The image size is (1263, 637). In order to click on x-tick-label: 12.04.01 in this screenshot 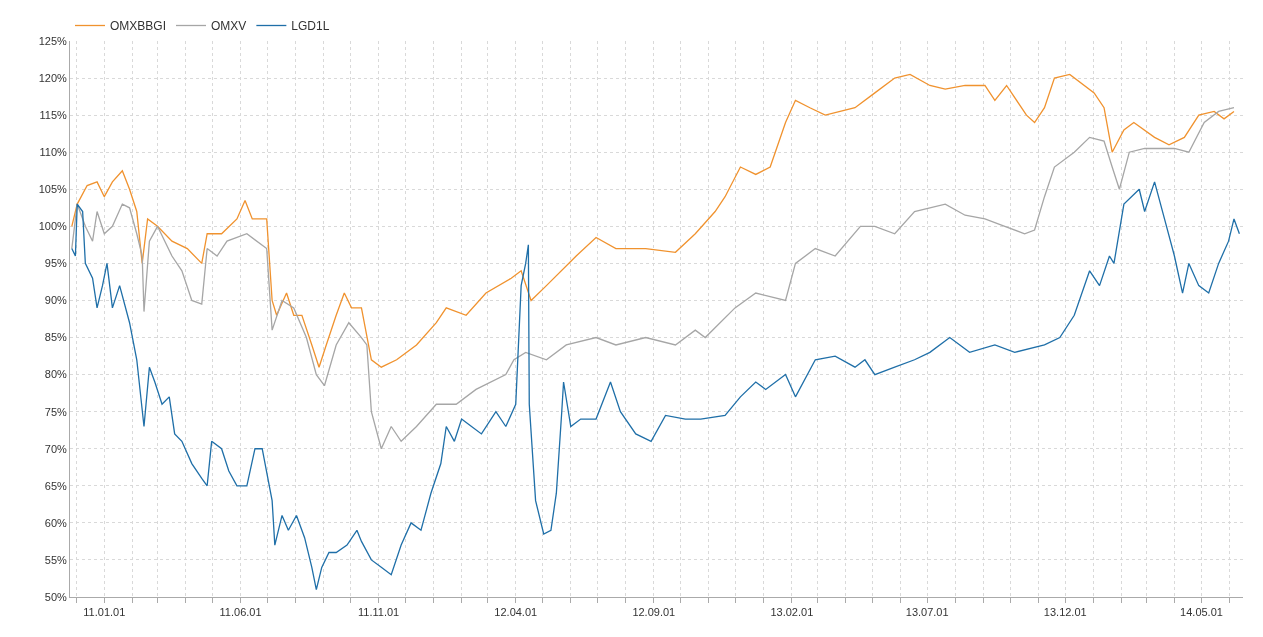, I will do `click(516, 612)`.